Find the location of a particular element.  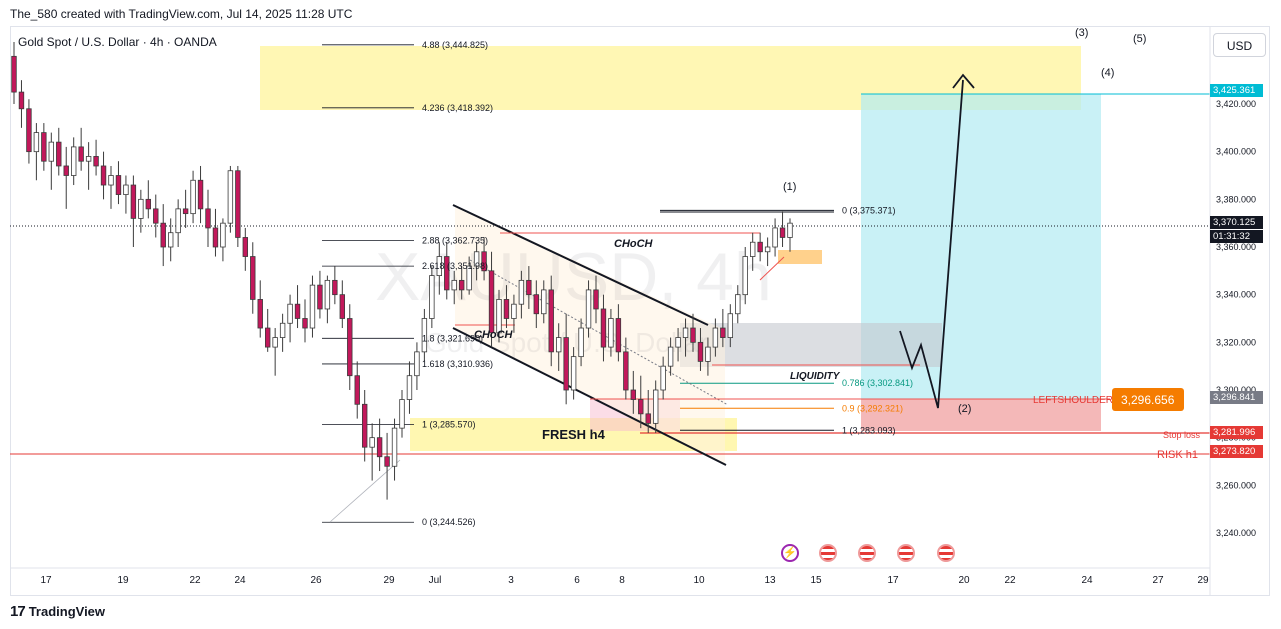

x-axis-tick: 24 is located at coordinates (240, 580).